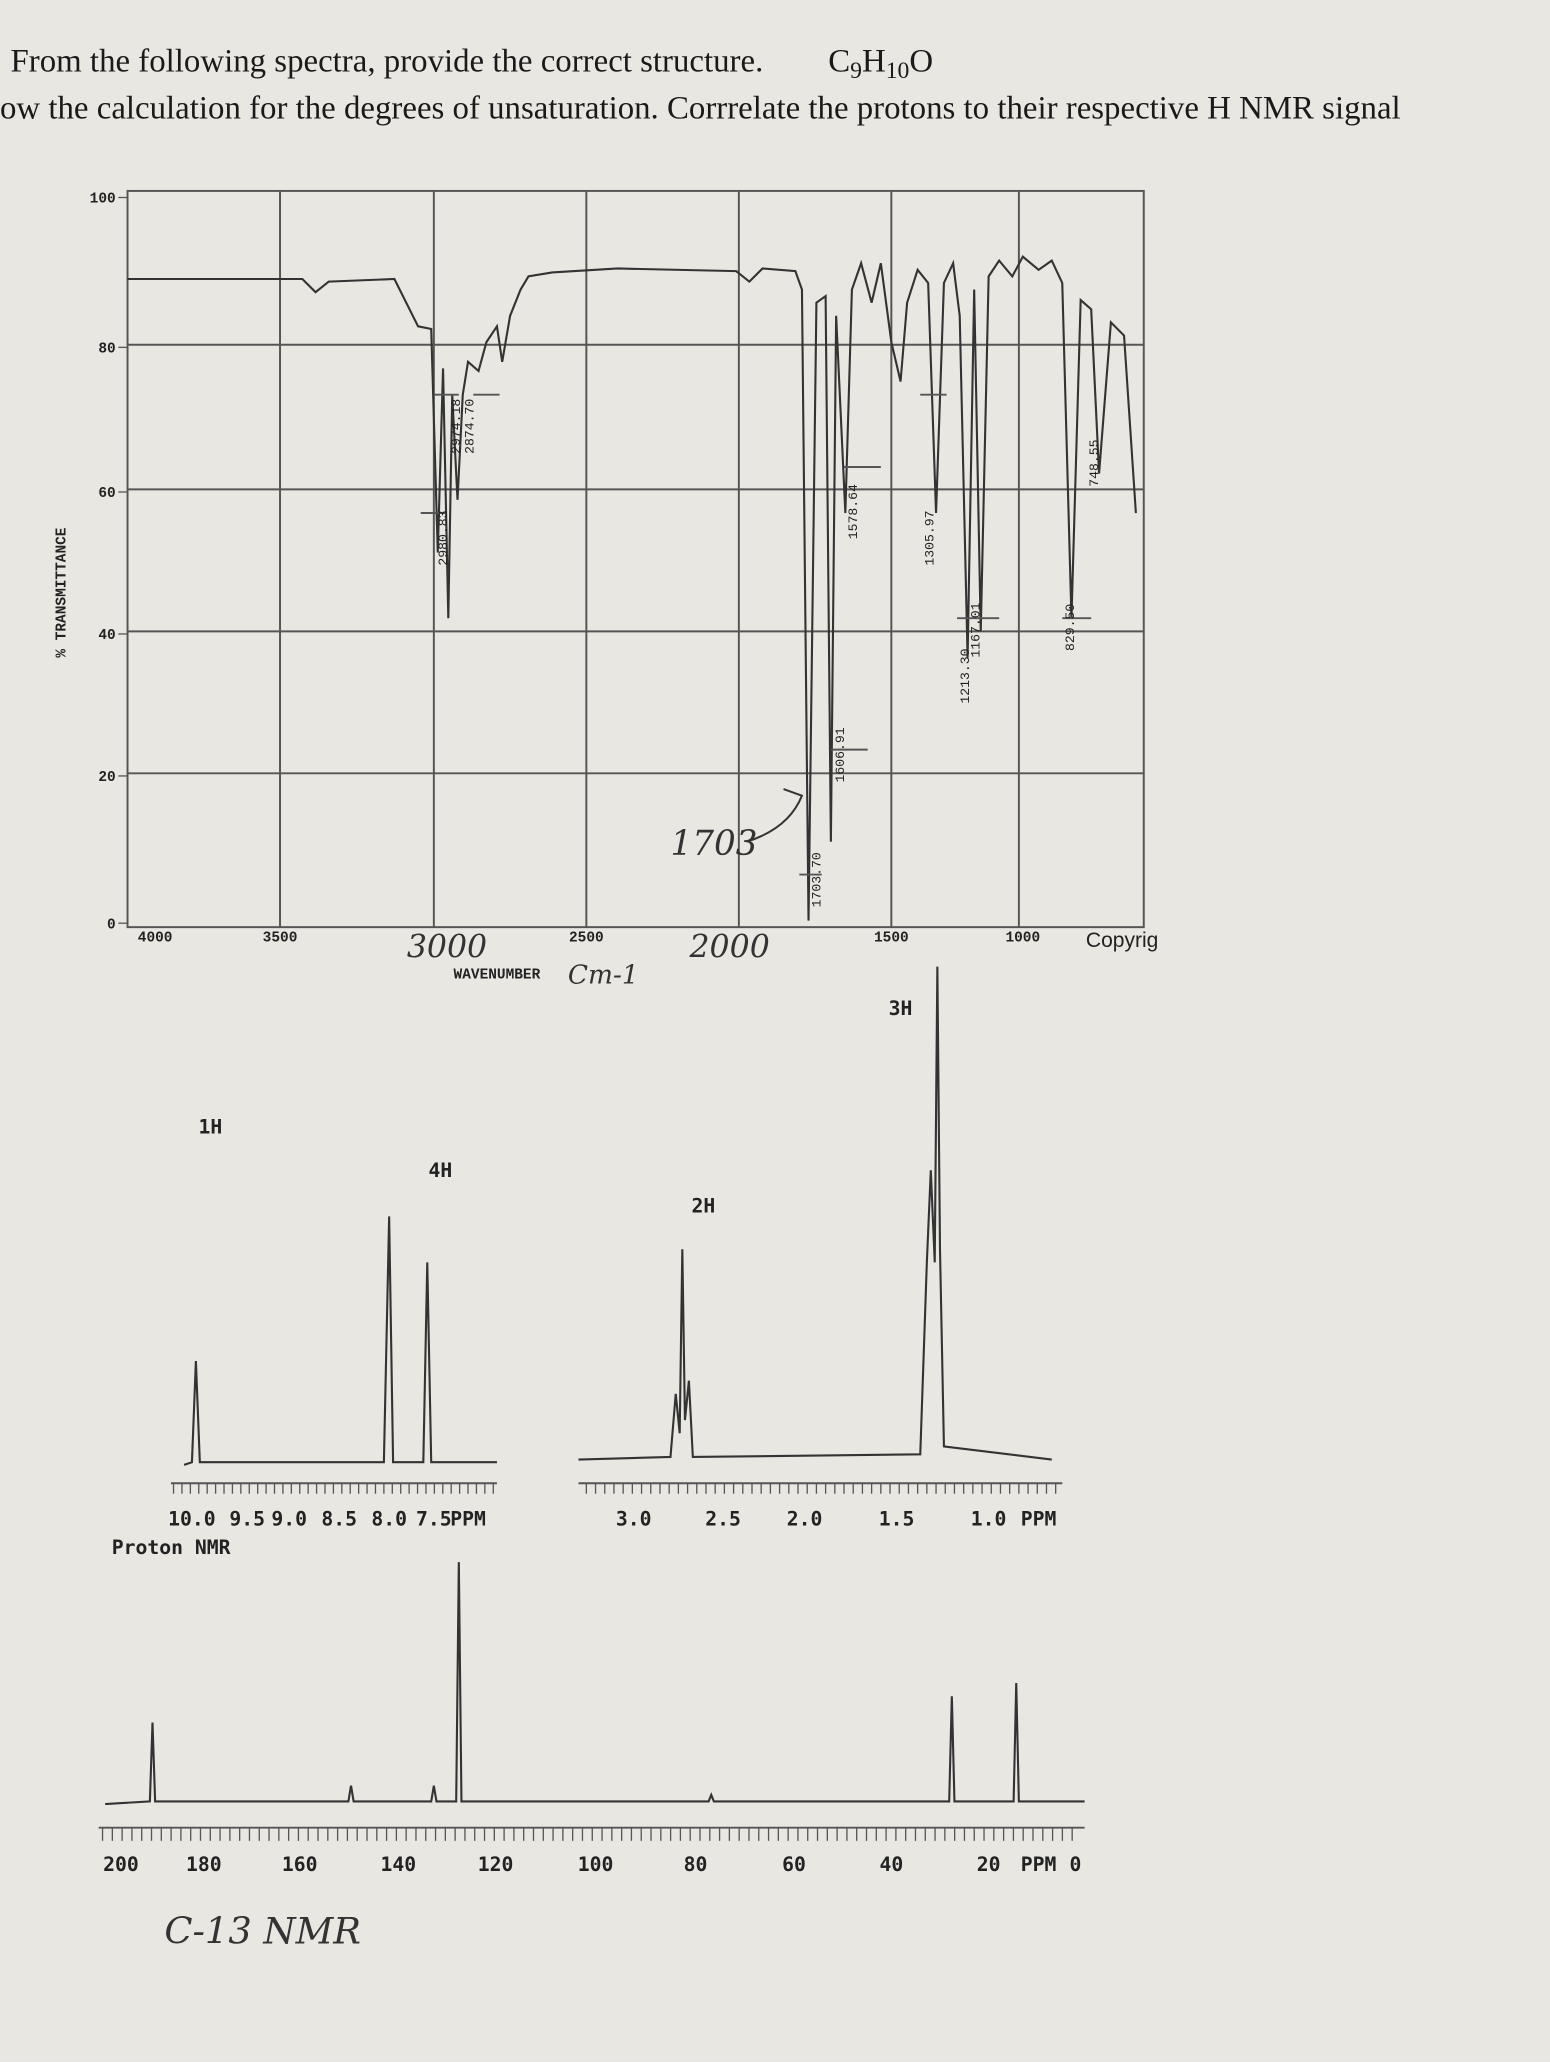  Describe the element at coordinates (497, 975) in the screenshot. I see `ir-x-axis-label: WAVENUMBER` at that location.